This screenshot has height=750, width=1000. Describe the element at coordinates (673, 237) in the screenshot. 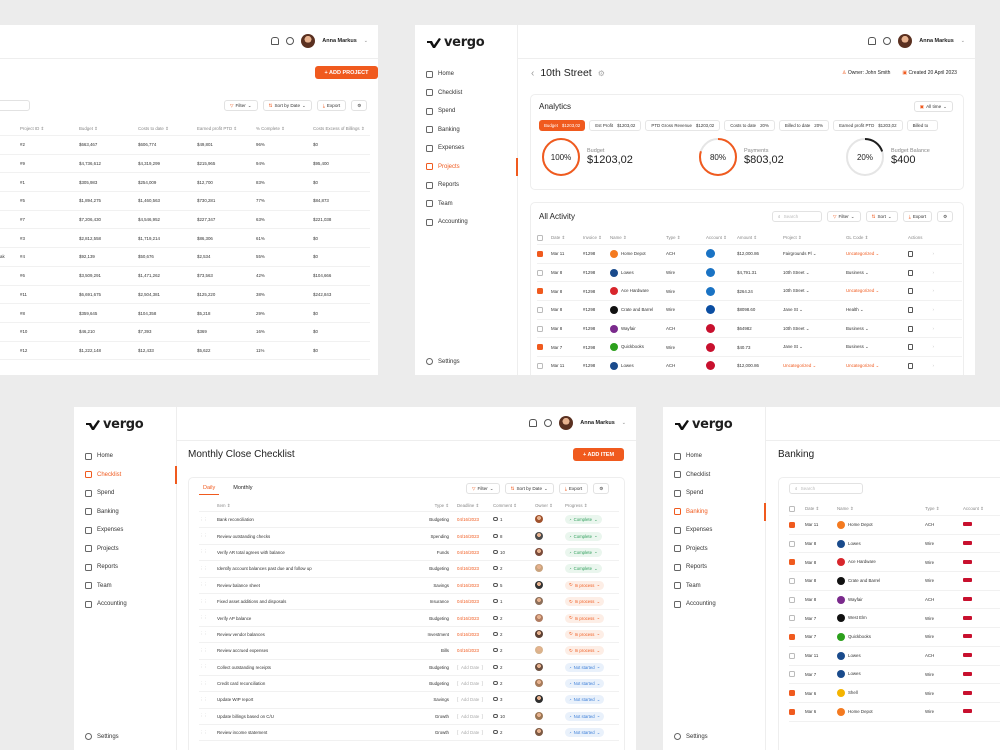

I see `col-header: Type ⇕` at that location.